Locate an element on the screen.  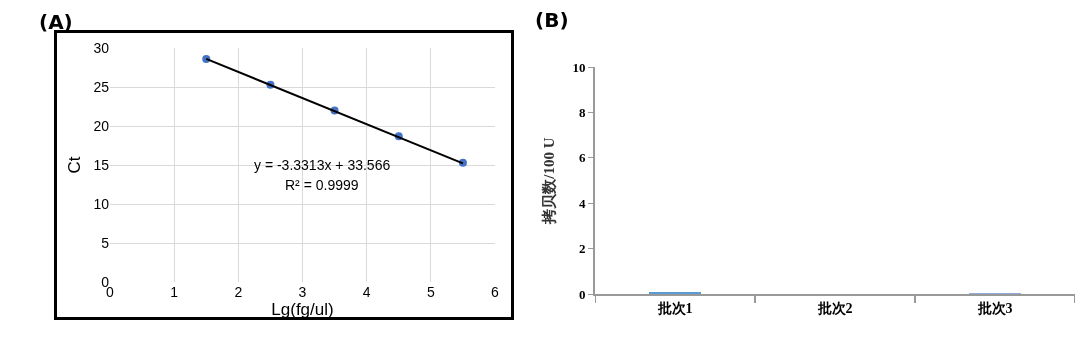
x-tick-label: 批次1 is located at coordinates (674, 308).